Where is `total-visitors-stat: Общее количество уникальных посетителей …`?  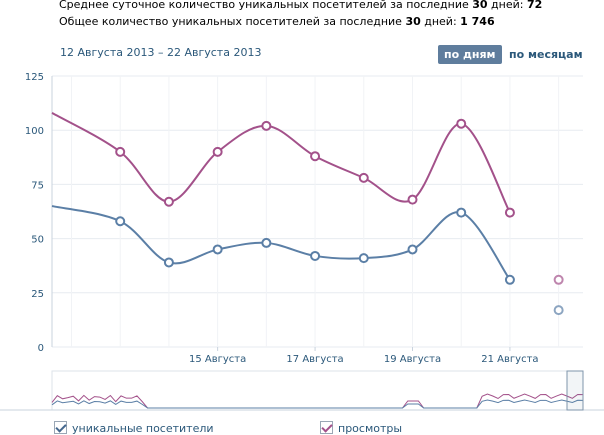
total-visitors-stat: Общее количество уникальных посетителей … is located at coordinates (277, 21).